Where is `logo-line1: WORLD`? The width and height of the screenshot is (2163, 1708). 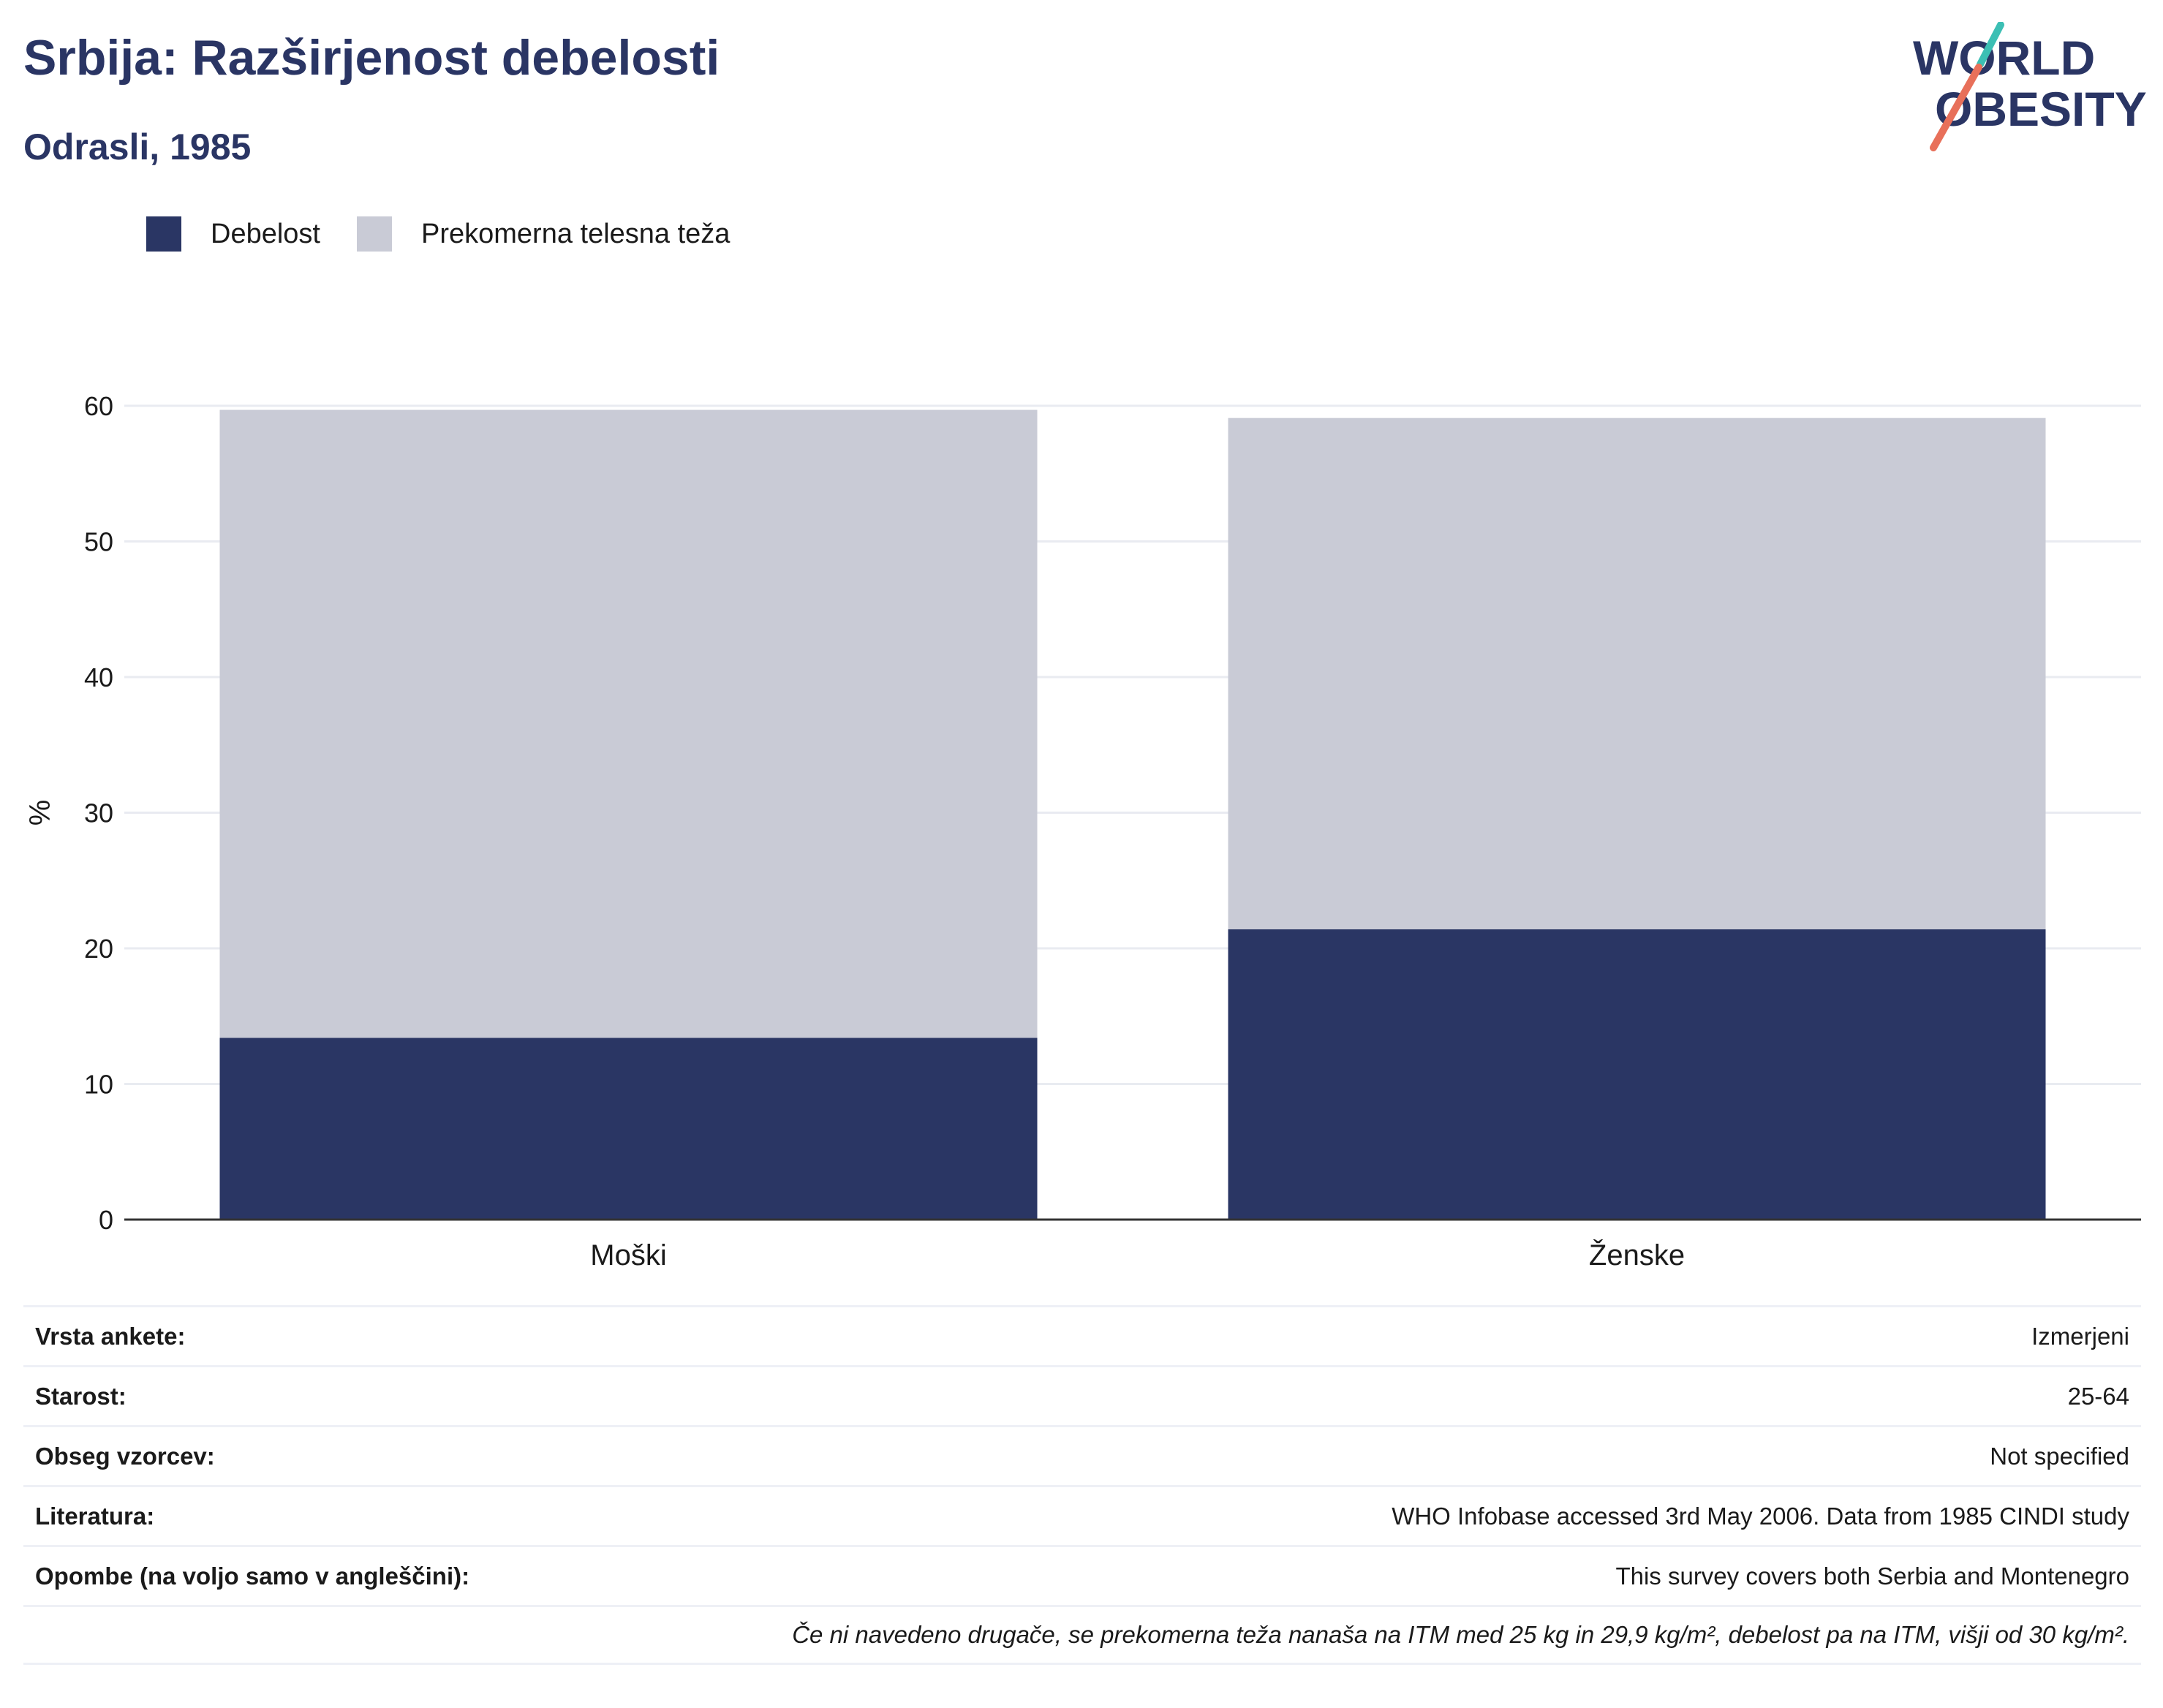 logo-line1: WORLD is located at coordinates (2004, 58).